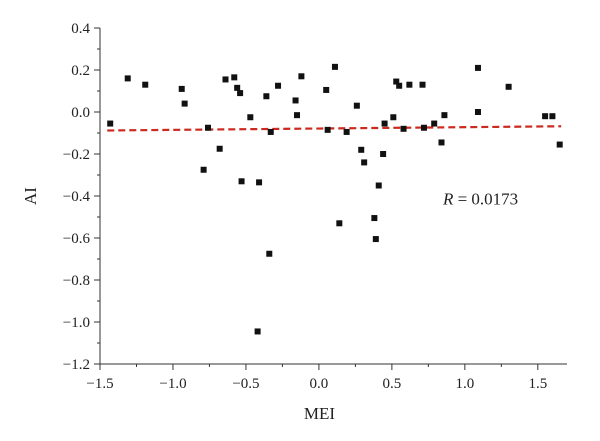  I want to click on r-value: = 0.0173, so click(485, 198).